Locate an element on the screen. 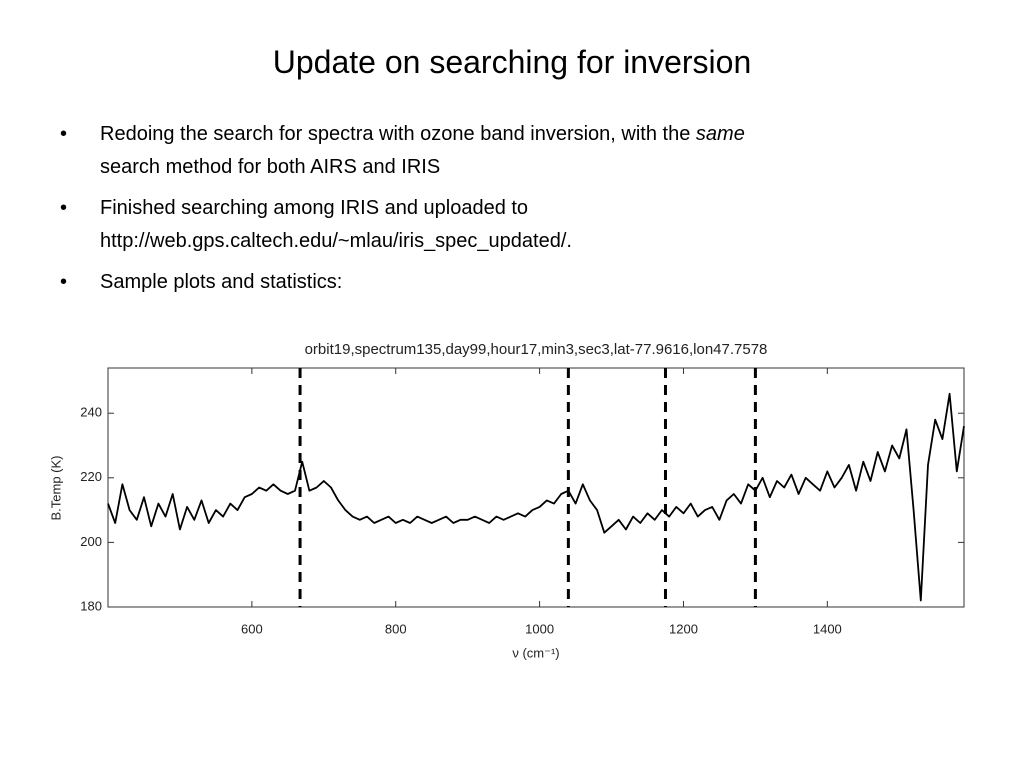 This screenshot has width=1024, height=768. x-tick-label: 600 is located at coordinates (252, 628).